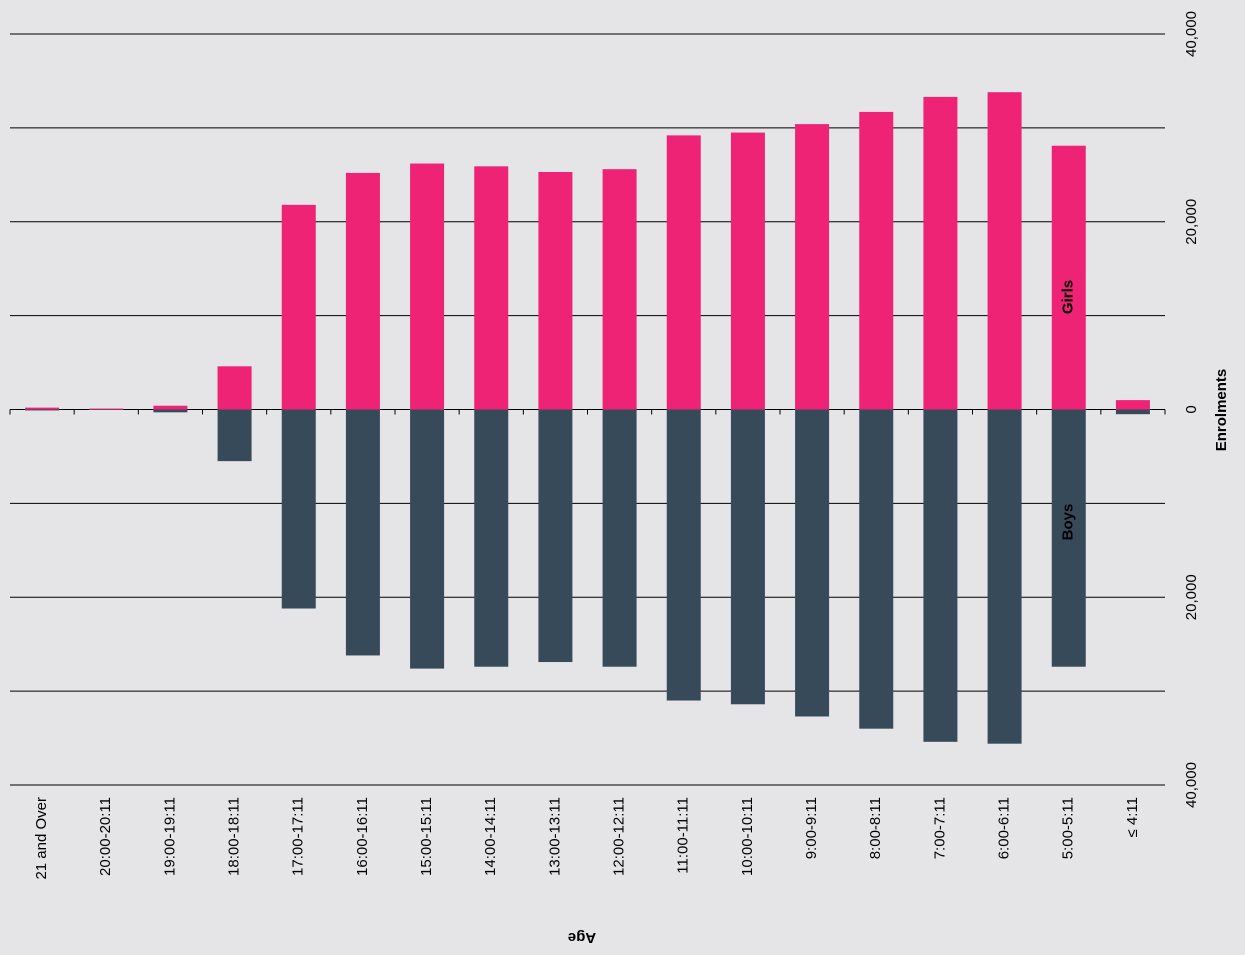  Describe the element at coordinates (298, 836) in the screenshot. I see `x-tick-label: 17:00-17:11` at that location.